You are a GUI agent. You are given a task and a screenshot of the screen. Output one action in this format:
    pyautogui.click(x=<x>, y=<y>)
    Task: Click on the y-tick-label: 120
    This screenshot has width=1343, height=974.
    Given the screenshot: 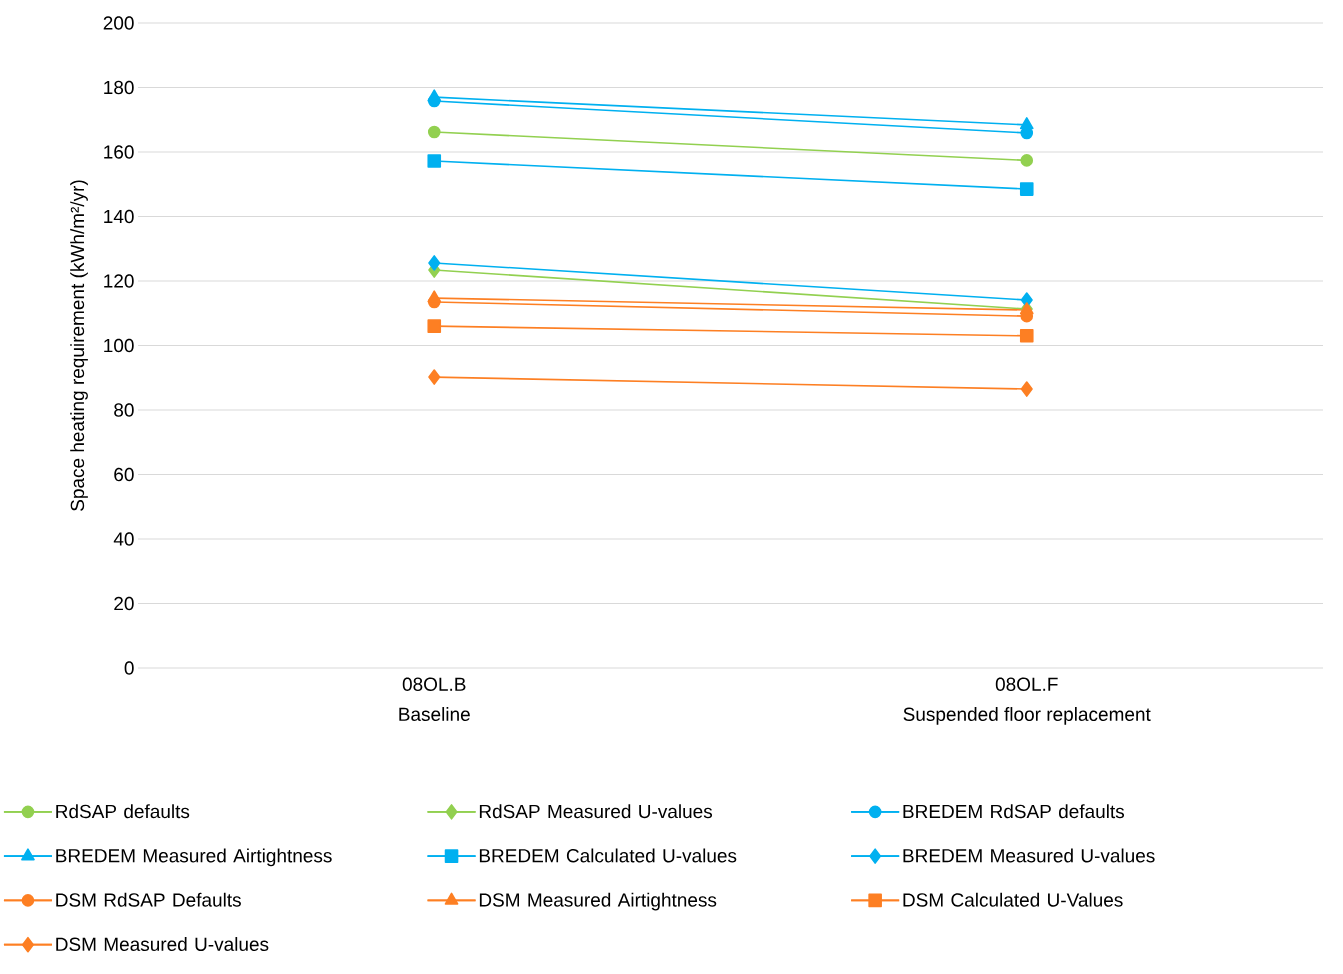 What is the action you would take?
    pyautogui.click(x=119, y=281)
    